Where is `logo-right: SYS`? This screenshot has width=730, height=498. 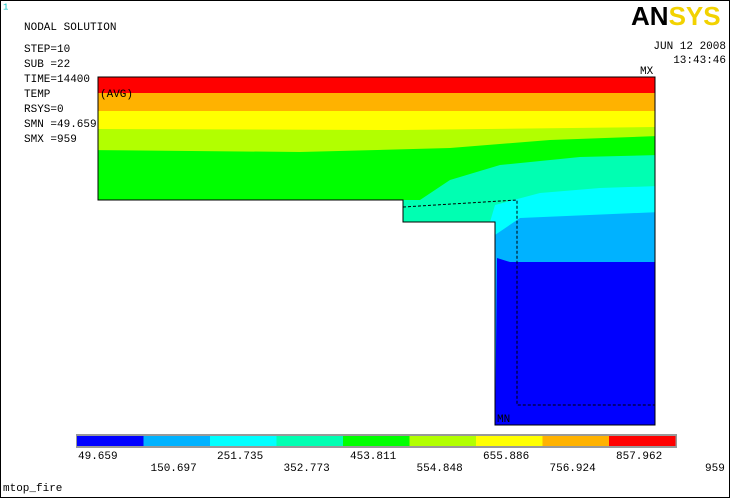 logo-right: SYS is located at coordinates (695, 16).